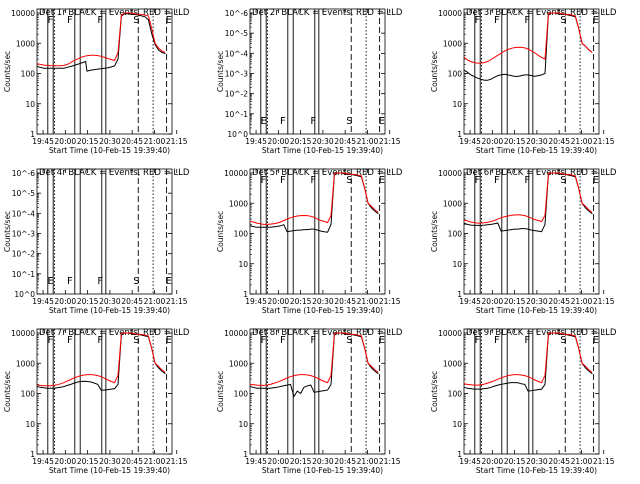 The width and height of the screenshot is (640, 484). I want to click on y-tick-label: 10^0, so click(237, 134).